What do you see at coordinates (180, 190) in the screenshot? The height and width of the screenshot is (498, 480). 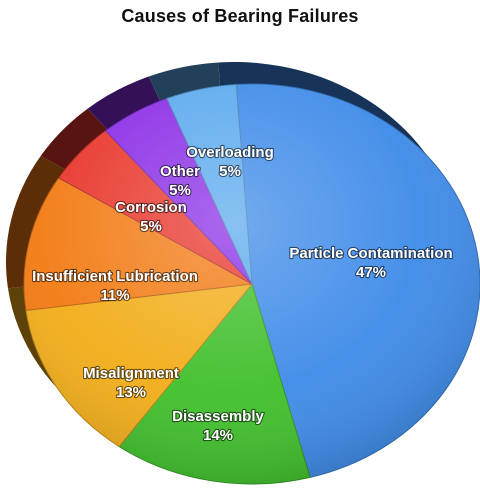 I see `slice-value-other: 5%` at bounding box center [180, 190].